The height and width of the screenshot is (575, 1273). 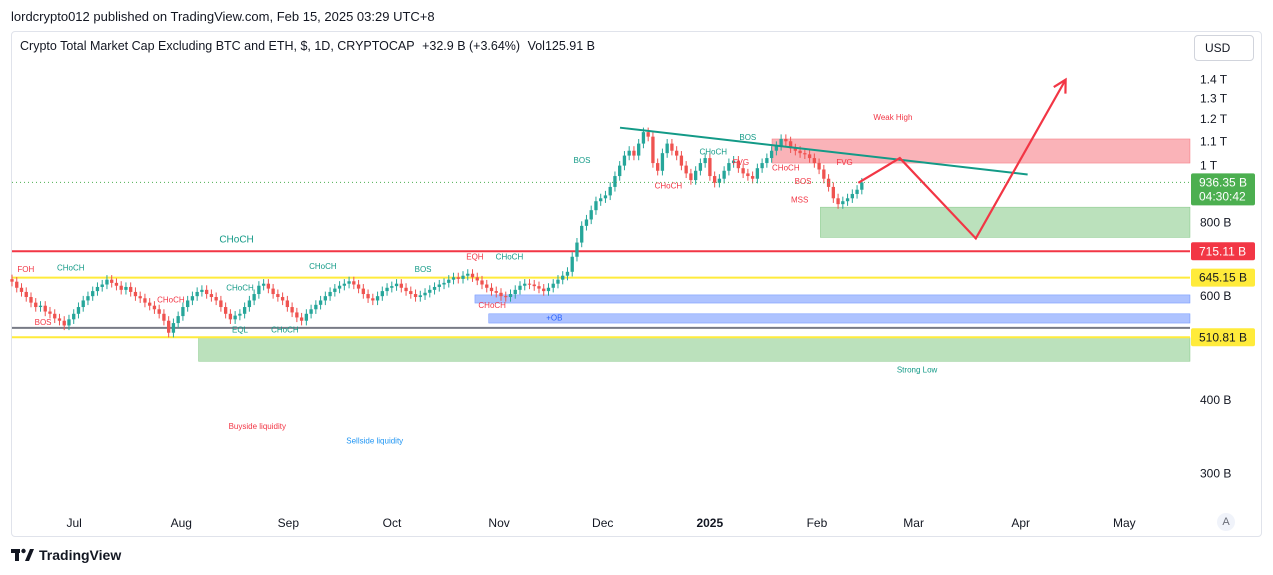 I want to click on price-tag-label: 936.35 B, so click(x=1223, y=182).